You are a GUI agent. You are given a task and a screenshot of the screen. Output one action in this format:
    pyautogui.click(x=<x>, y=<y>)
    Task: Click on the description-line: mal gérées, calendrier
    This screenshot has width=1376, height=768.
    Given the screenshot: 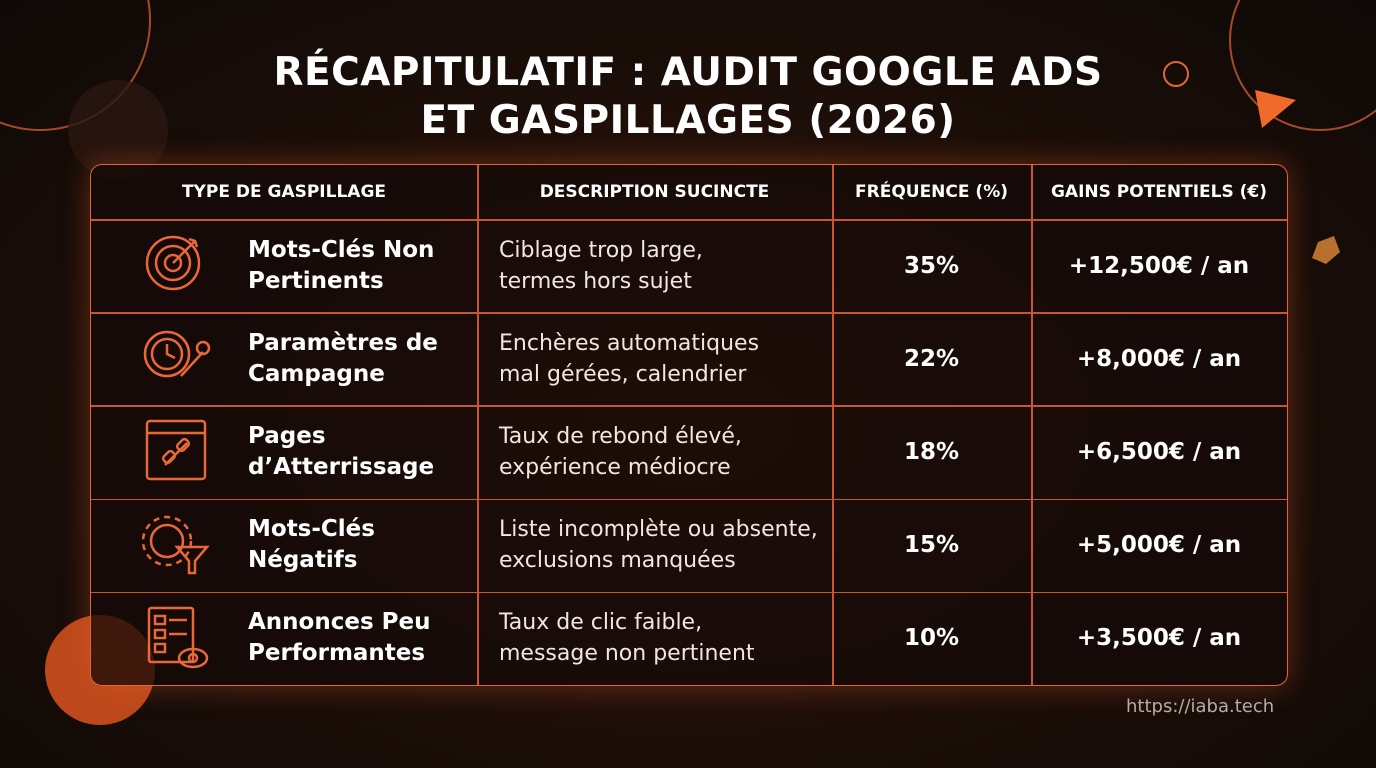 What is the action you would take?
    pyautogui.click(x=623, y=374)
    